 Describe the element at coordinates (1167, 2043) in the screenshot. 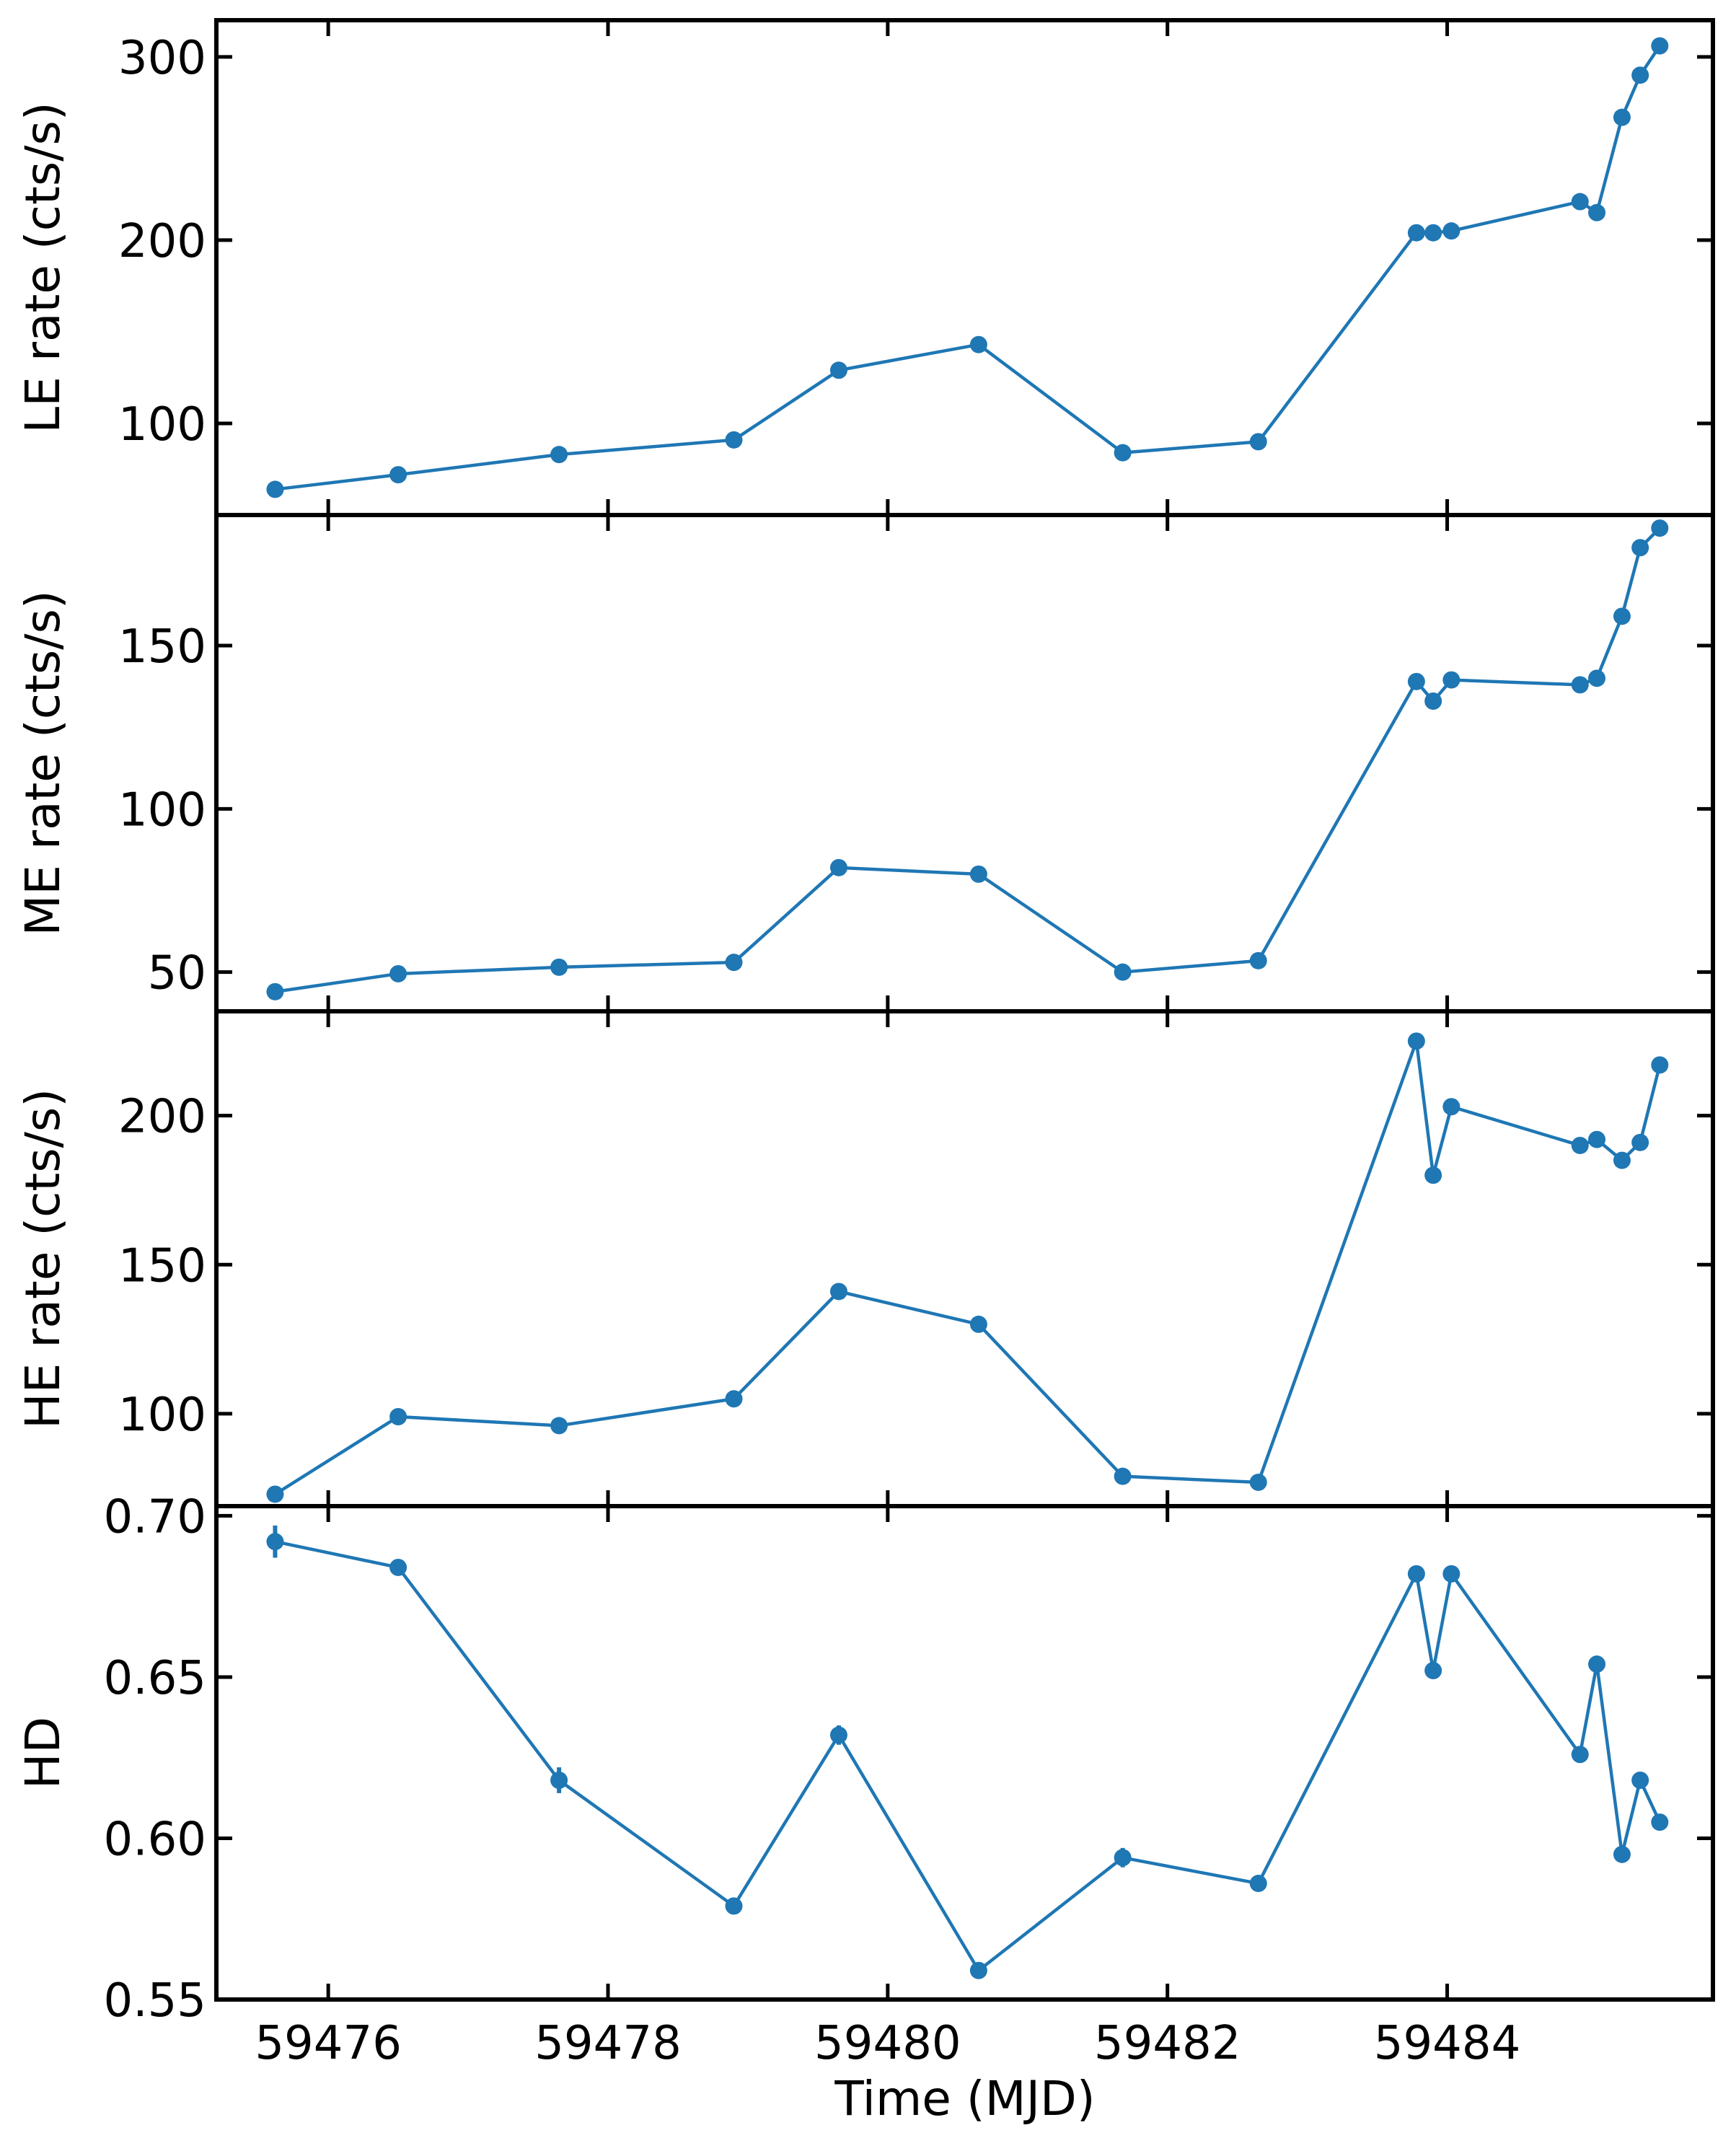

I see `x-tick-label: 59482` at that location.